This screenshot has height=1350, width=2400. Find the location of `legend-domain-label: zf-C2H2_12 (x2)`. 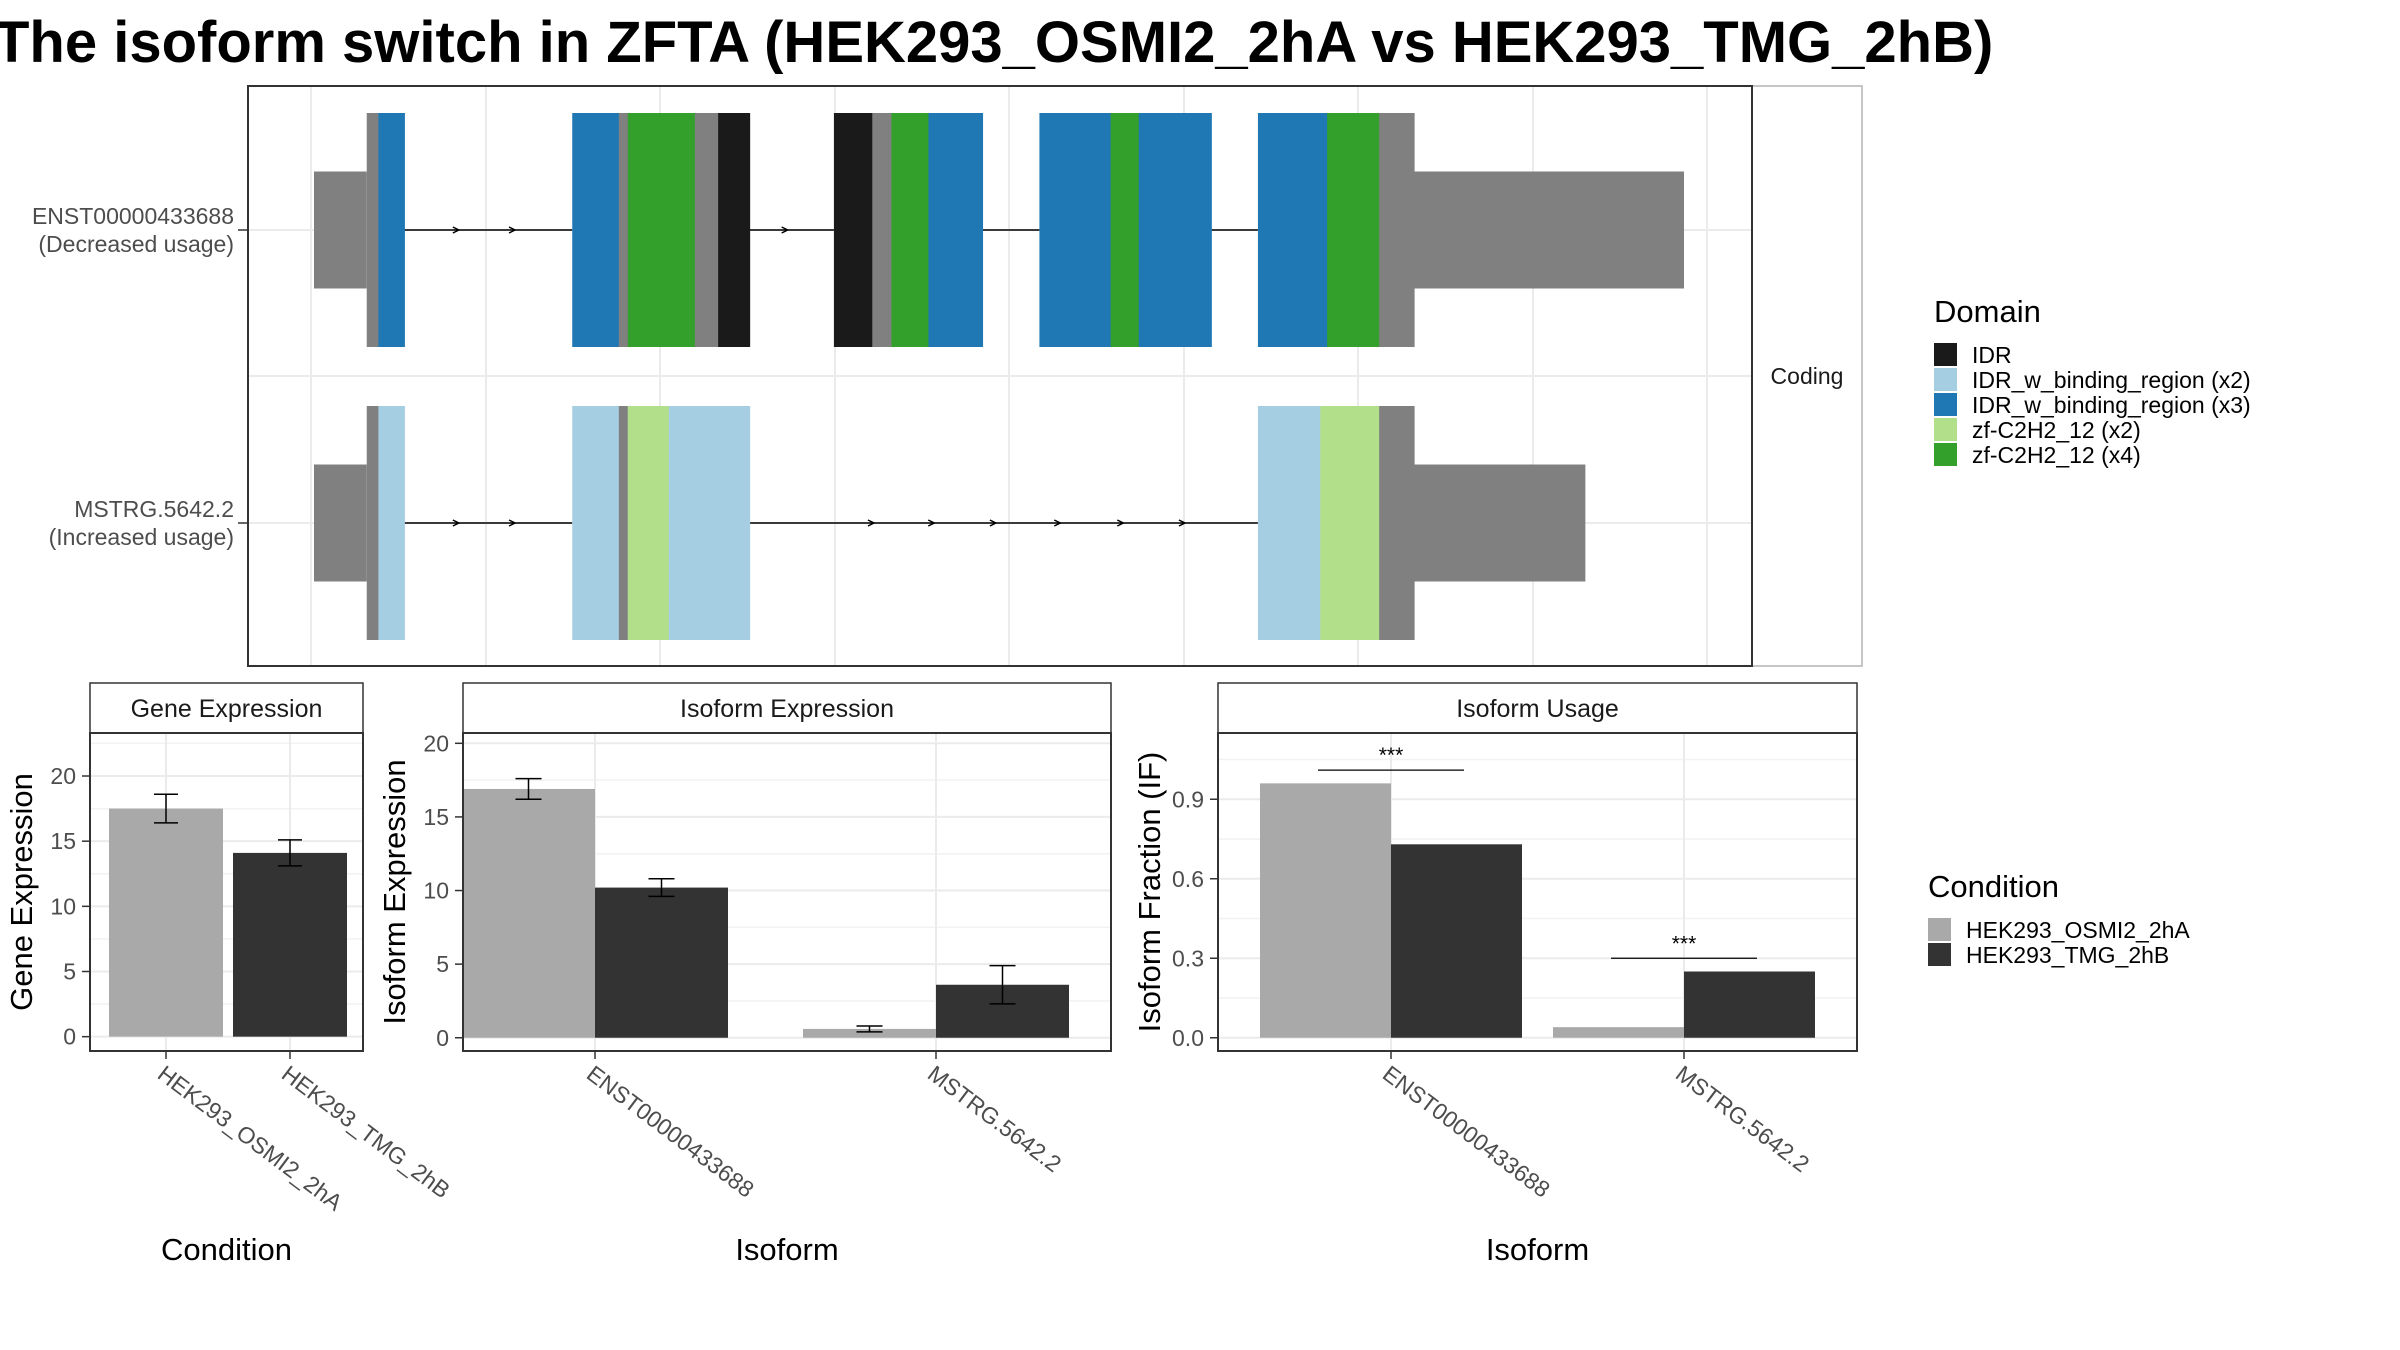

legend-domain-label: zf-C2H2_12 (x2) is located at coordinates (2056, 430).